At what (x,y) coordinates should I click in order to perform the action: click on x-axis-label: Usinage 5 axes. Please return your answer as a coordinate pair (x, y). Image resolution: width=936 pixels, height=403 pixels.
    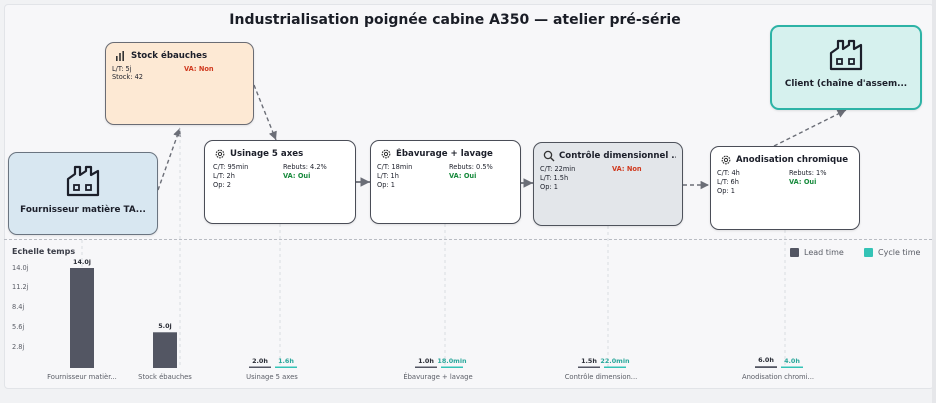
    Looking at the image, I should click on (272, 377).